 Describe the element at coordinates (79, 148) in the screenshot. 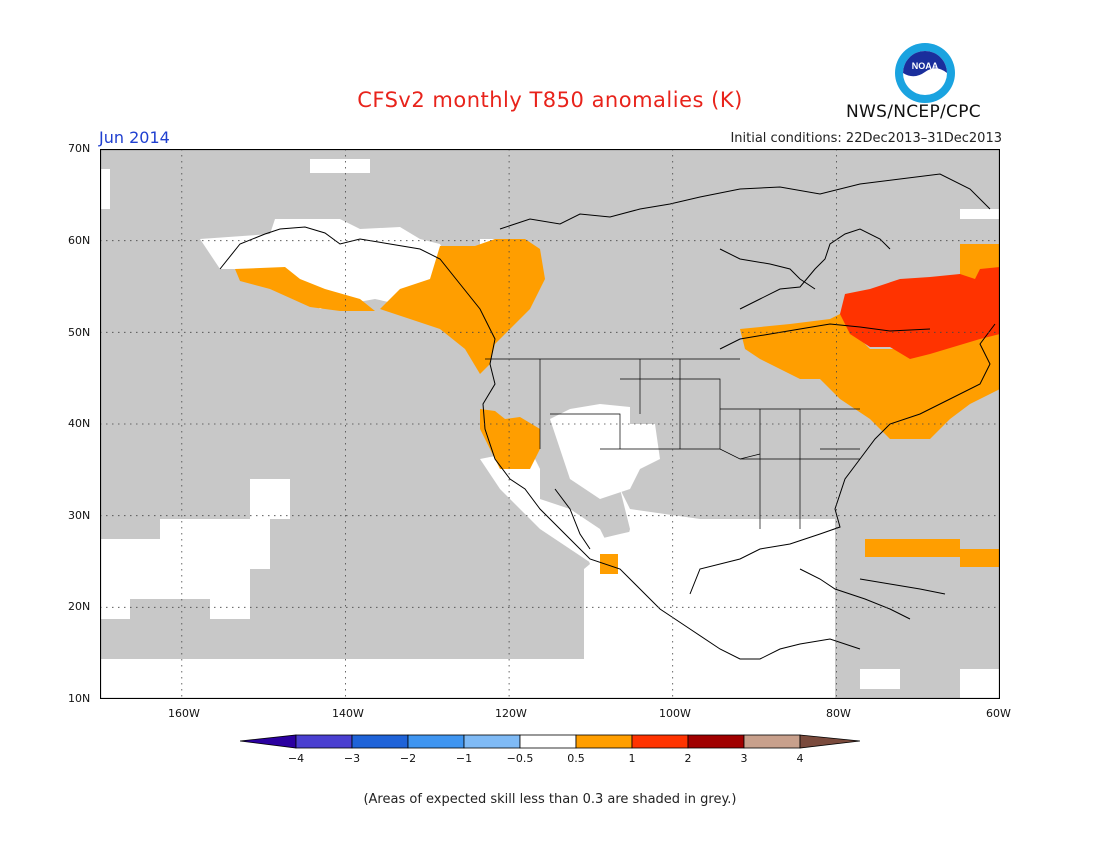

I see `lat-label-70n: 70N` at that location.